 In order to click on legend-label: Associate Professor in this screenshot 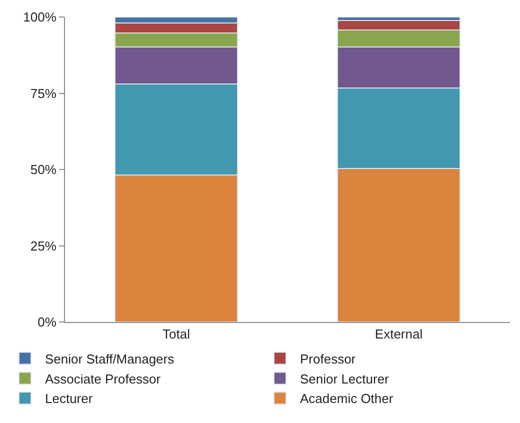, I will do `click(103, 378)`.